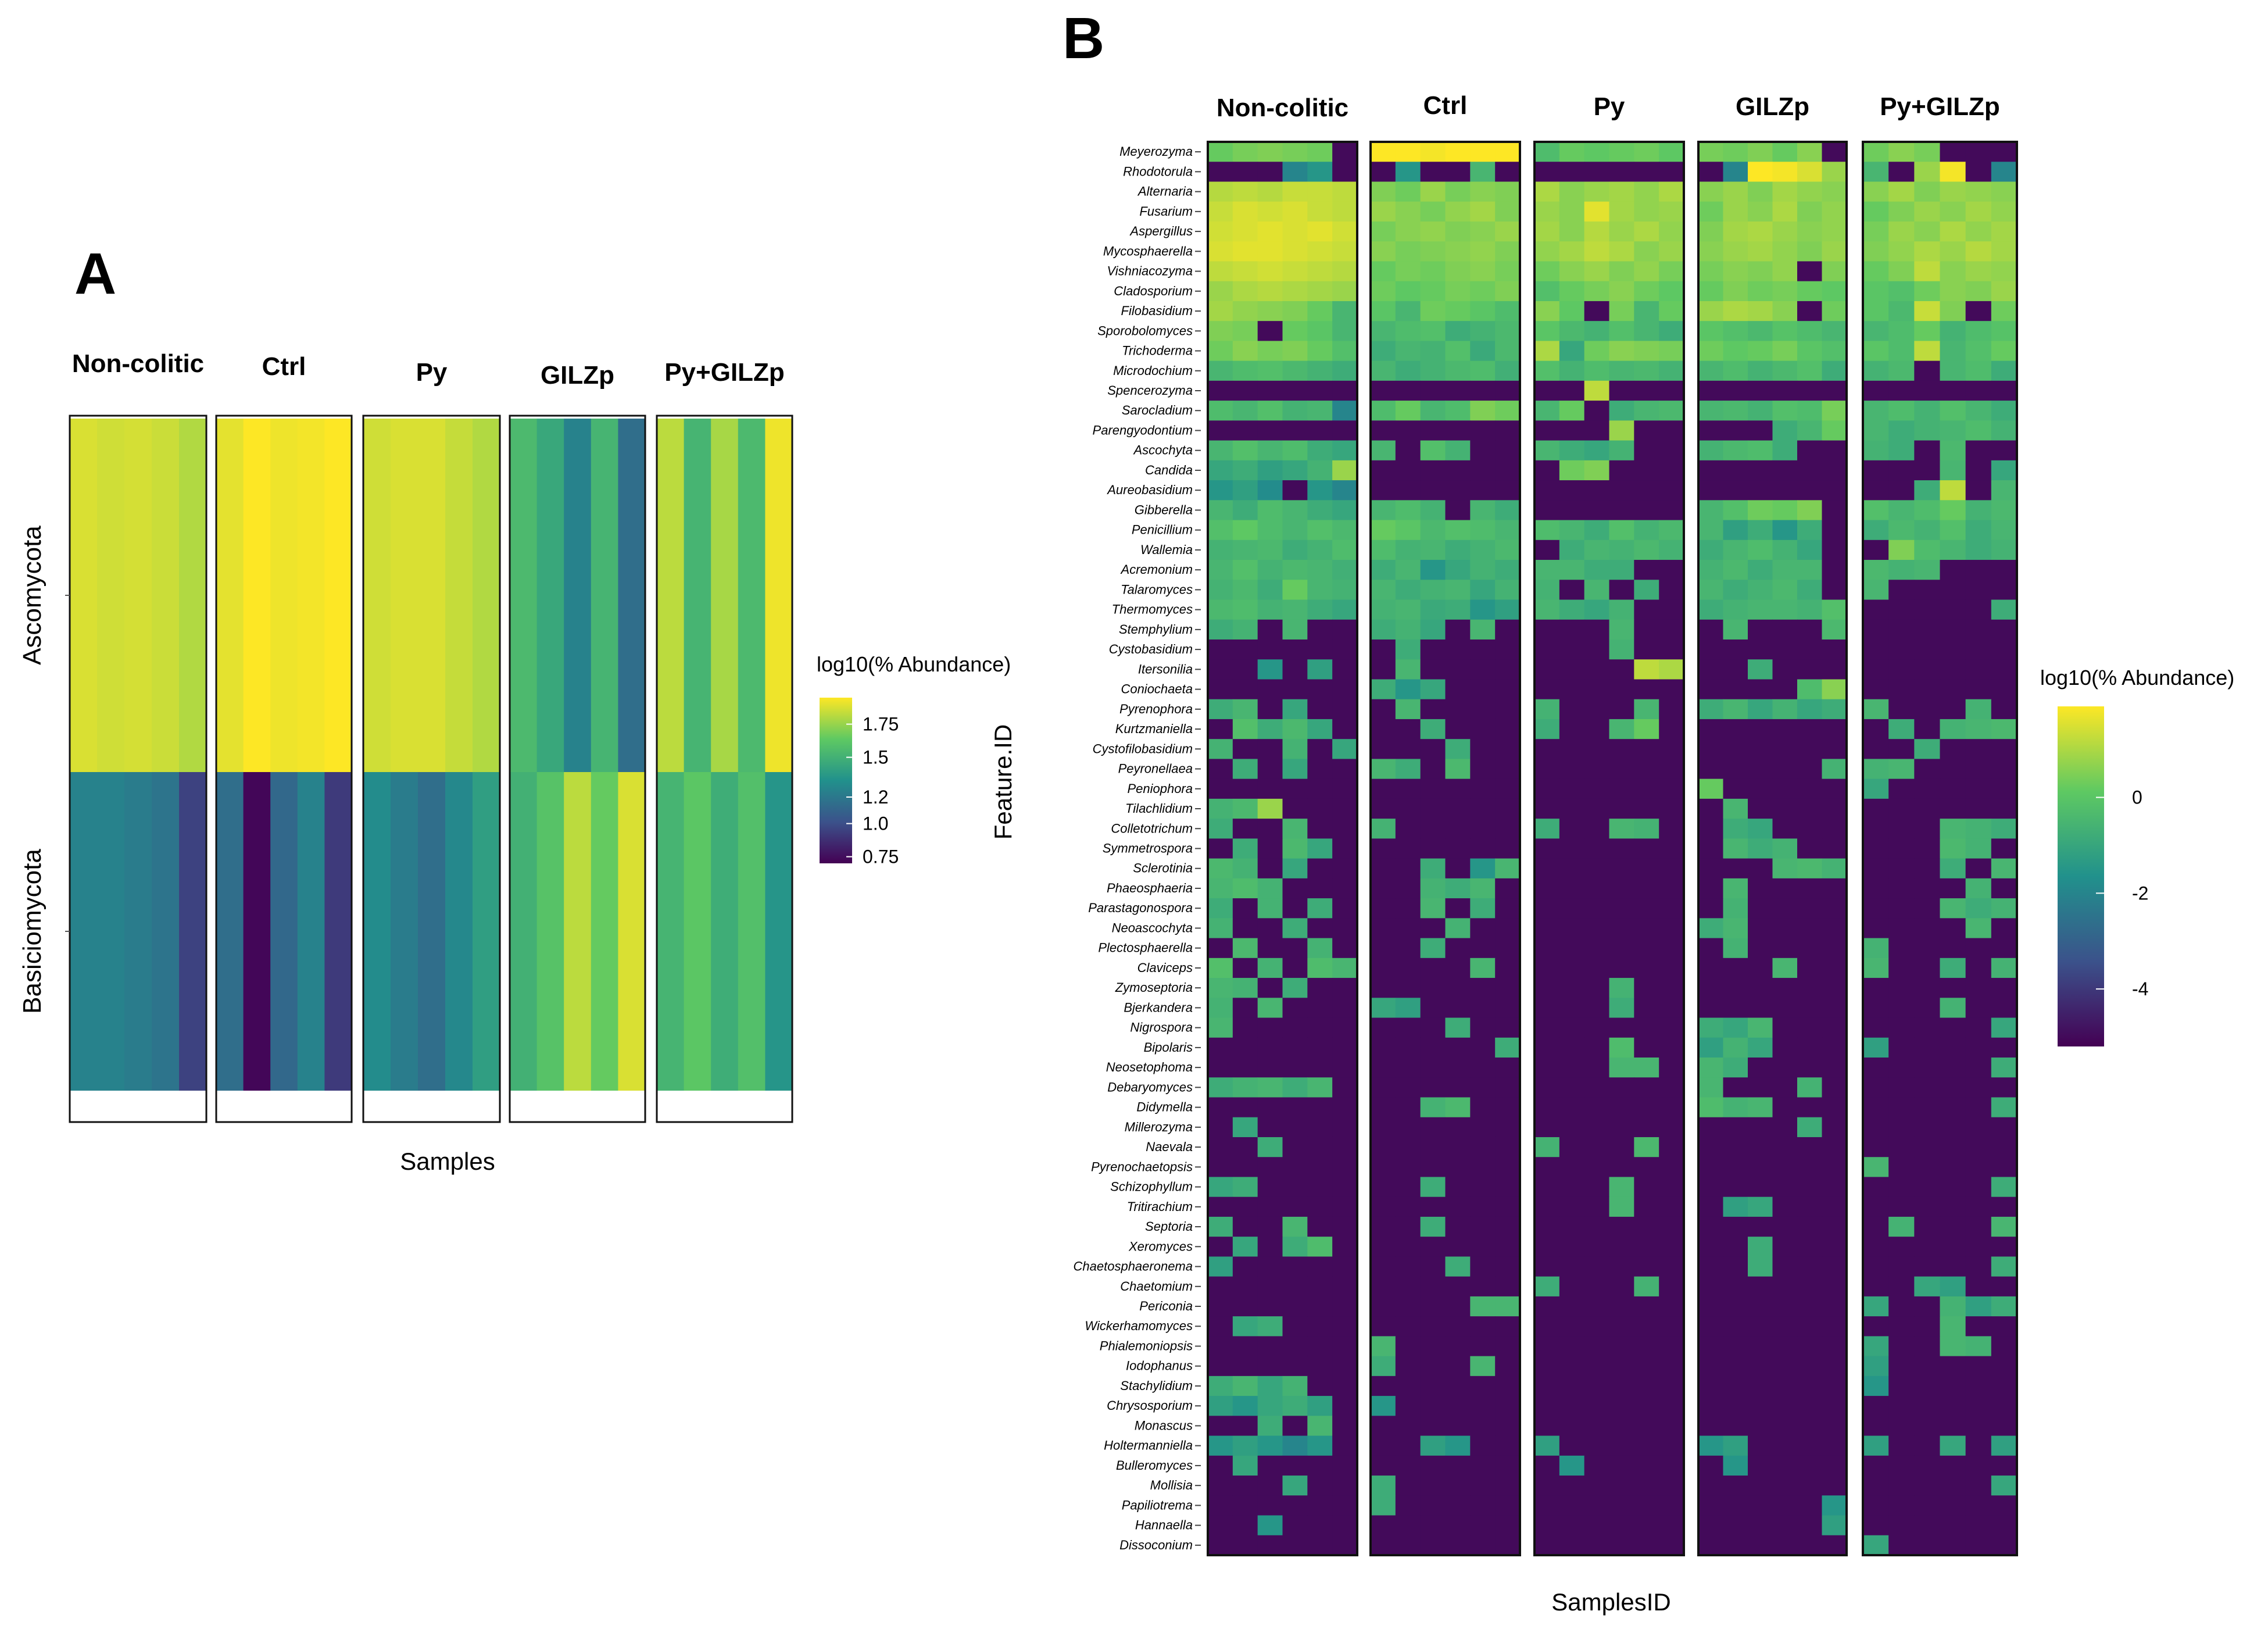 The image size is (2268, 1629). Describe the element at coordinates (1609, 106) in the screenshot. I see `group-label: Py` at that location.